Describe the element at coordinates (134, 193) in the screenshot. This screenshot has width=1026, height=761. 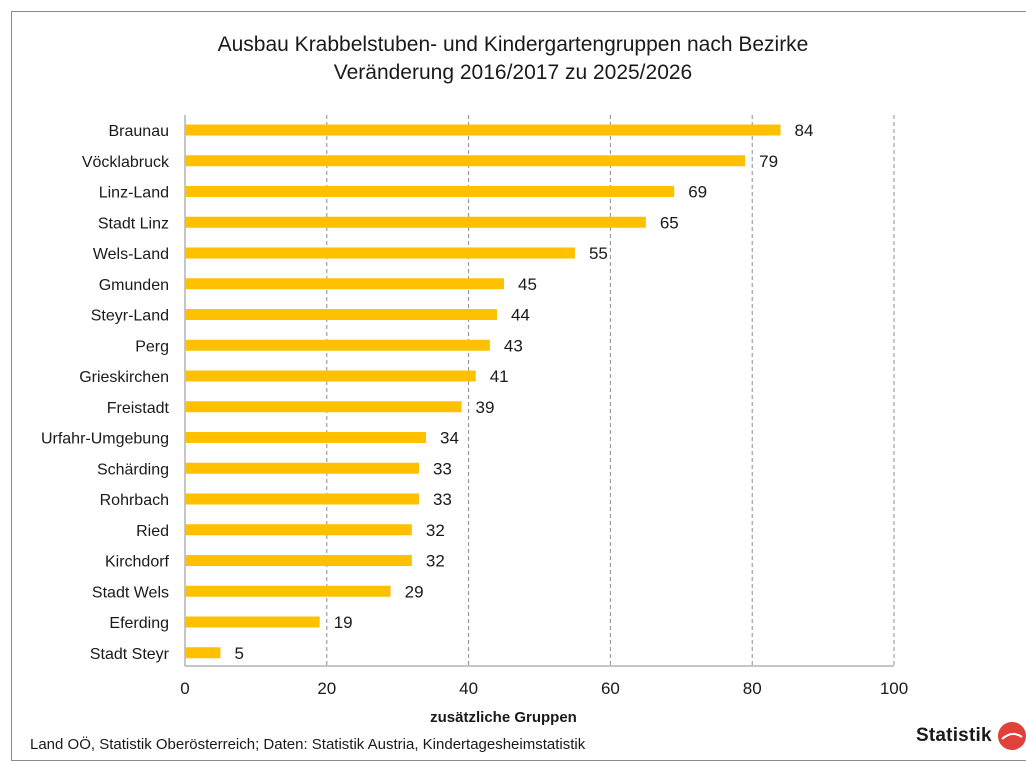
I see `category-label: Linz-Land` at that location.